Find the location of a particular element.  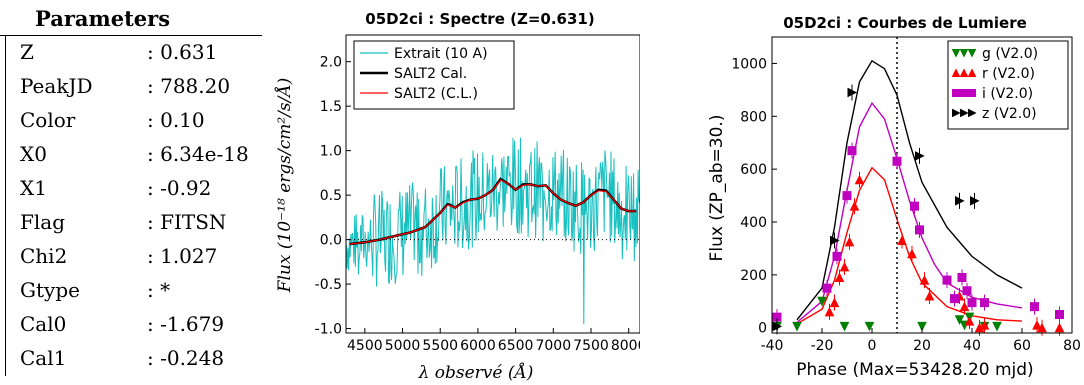

lightcurve-y-tick-label: 600 is located at coordinates (753, 170).